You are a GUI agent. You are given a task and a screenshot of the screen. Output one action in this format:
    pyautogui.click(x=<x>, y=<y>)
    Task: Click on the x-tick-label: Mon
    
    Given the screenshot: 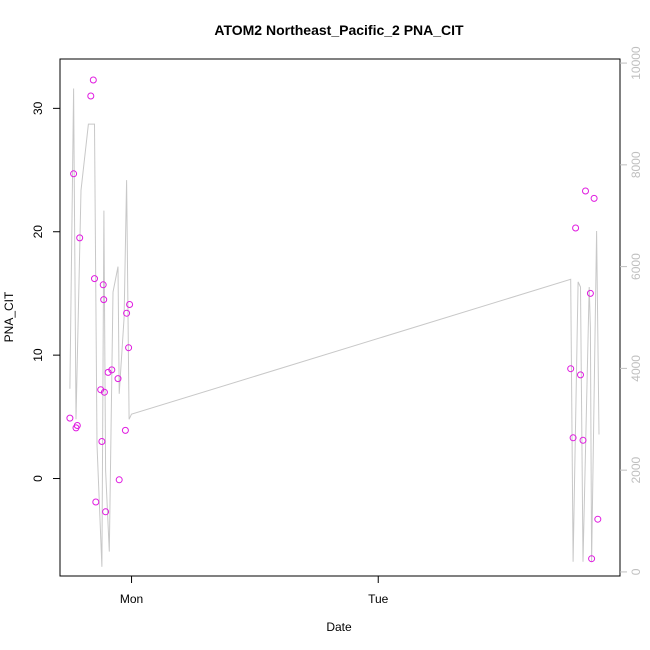 What is the action you would take?
    pyautogui.click(x=131, y=599)
    